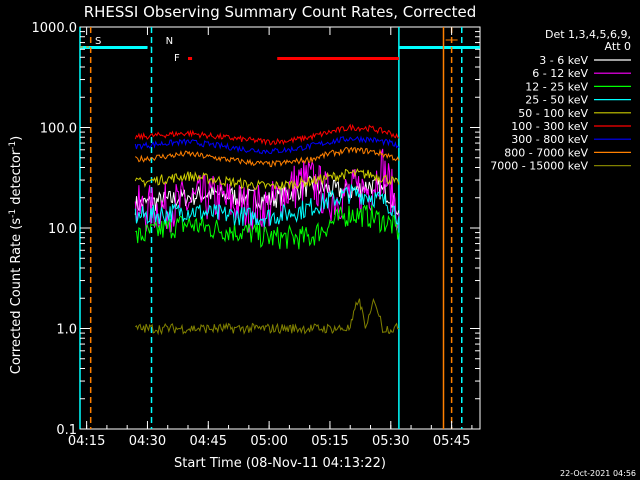  What do you see at coordinates (329, 441) in the screenshot?
I see `x-tick-label: 05:15` at bounding box center [329, 441].